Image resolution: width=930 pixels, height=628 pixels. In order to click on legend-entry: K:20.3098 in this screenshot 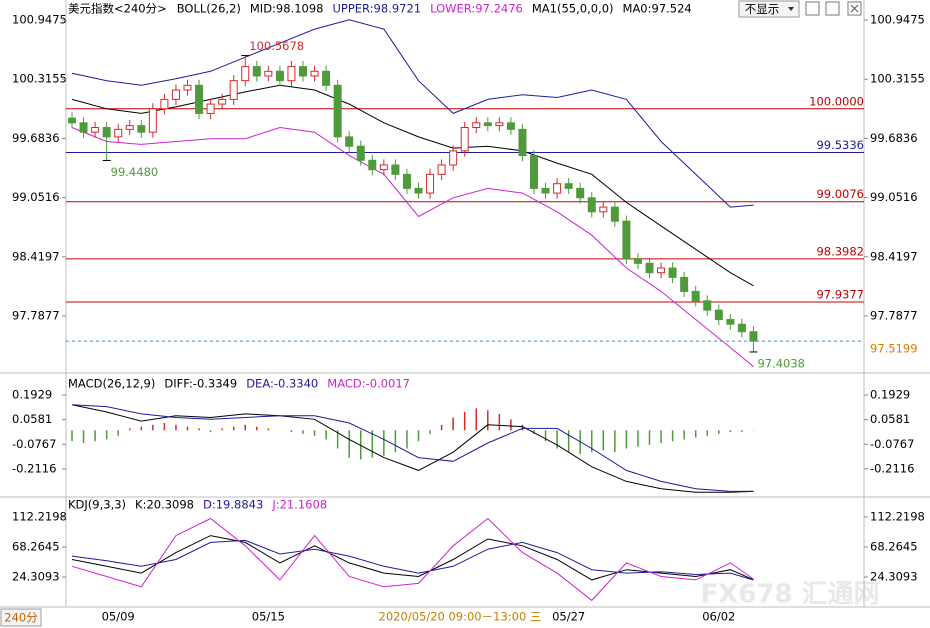, I will do `click(164, 505)`.